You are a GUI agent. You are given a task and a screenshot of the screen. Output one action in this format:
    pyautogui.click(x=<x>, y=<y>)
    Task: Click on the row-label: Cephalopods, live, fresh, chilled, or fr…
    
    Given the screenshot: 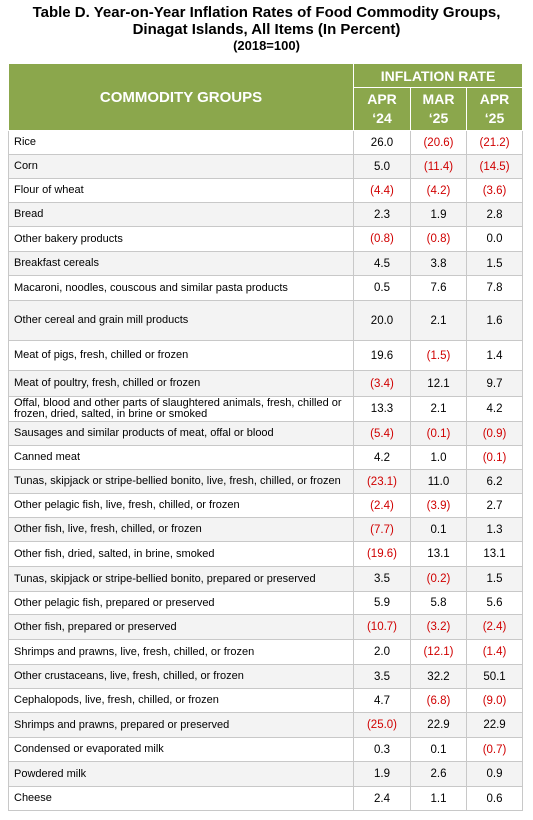 What is the action you would take?
    pyautogui.click(x=116, y=700)
    